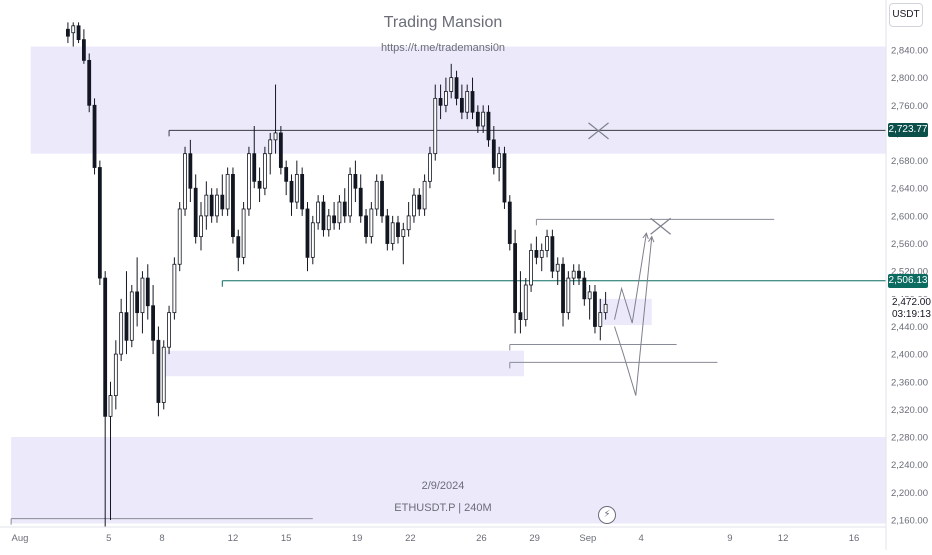  Describe the element at coordinates (357, 538) in the screenshot. I see `x-tick-label: 19` at that location.